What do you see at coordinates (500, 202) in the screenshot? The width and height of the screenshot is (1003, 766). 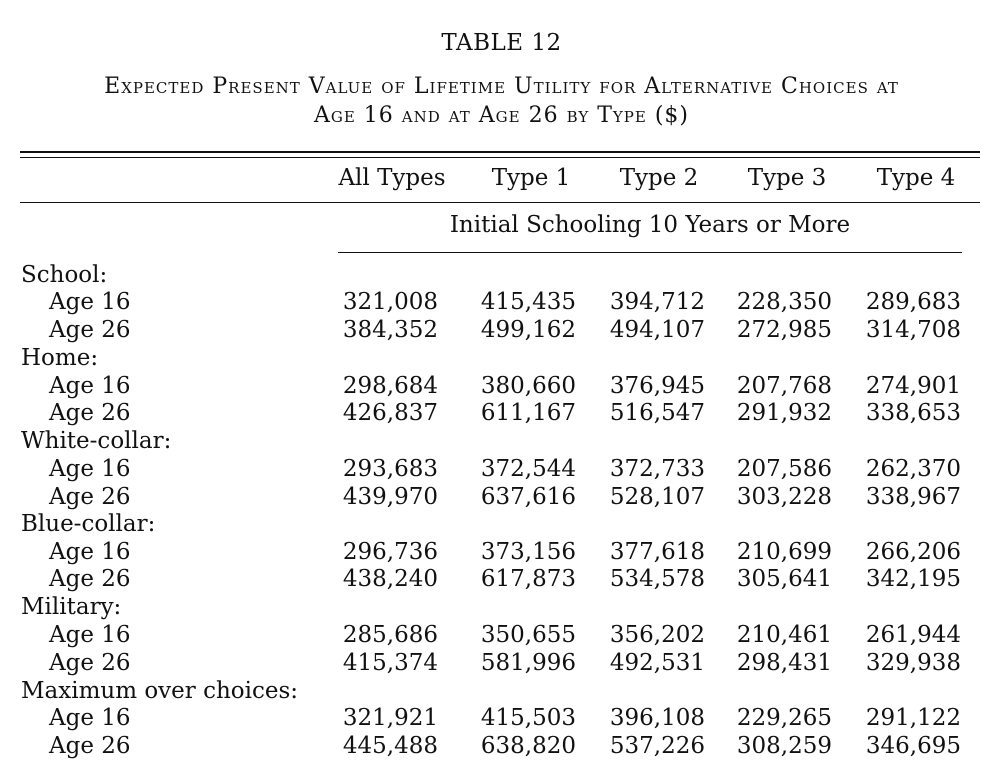 I see `header-rule` at bounding box center [500, 202].